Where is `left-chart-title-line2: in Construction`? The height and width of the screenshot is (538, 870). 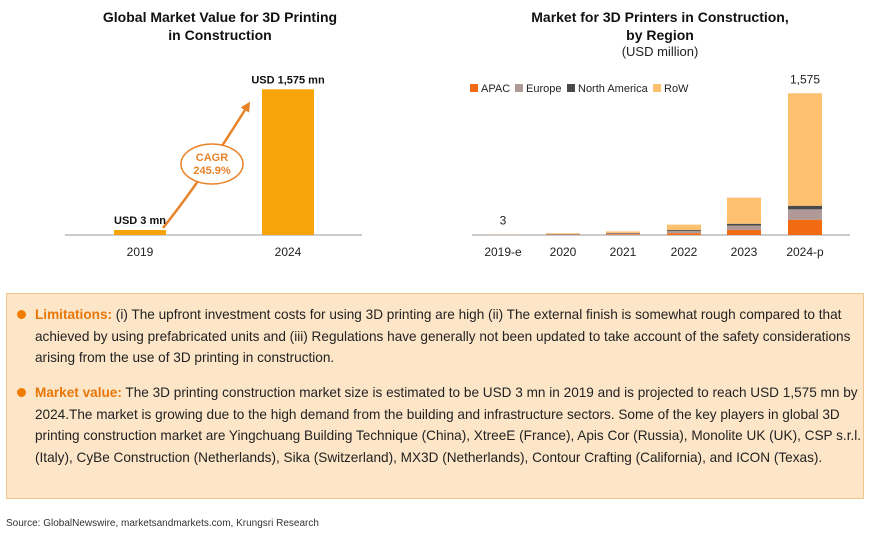 left-chart-title-line2: in Construction is located at coordinates (220, 35).